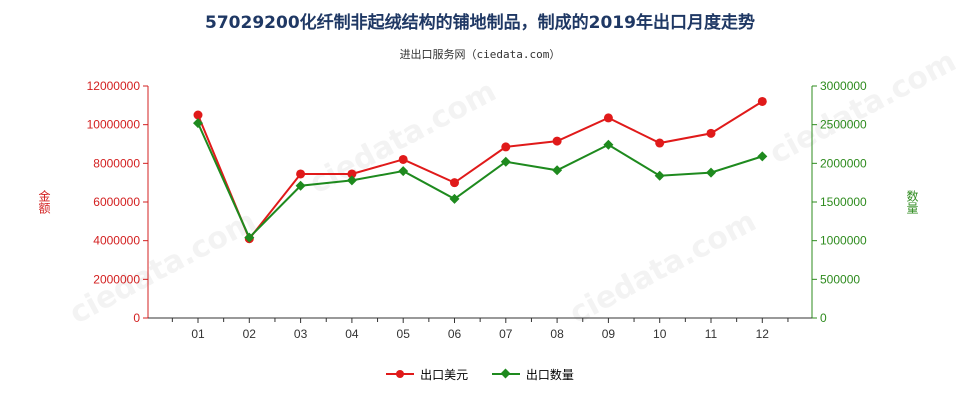 The width and height of the screenshot is (960, 400). Describe the element at coordinates (480, 54) in the screenshot. I see `chart-subtitle: 进出口服务网（ciedata.com）` at that location.